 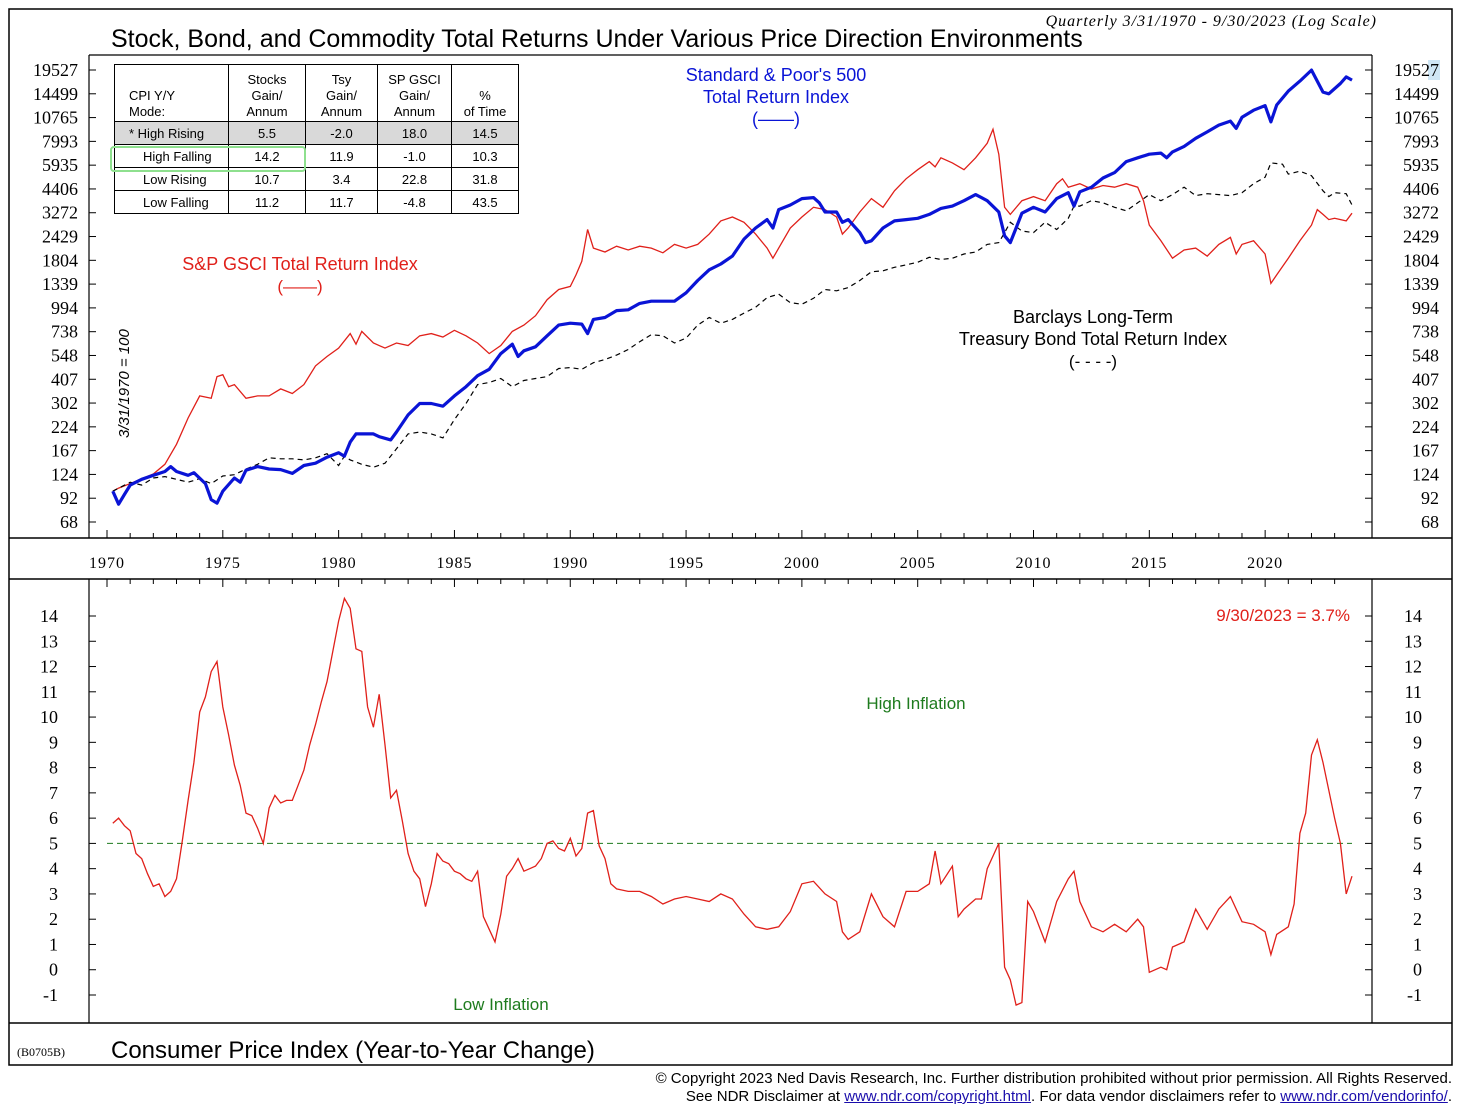 I want to click on y-tick-label: 1, so click(x=1417, y=944).